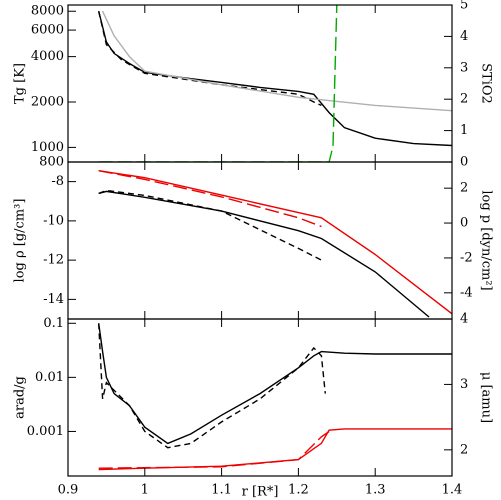 The image size is (501, 500). What do you see at coordinates (68, 490) in the screenshot?
I see `x-tick-label: 0.9` at bounding box center [68, 490].